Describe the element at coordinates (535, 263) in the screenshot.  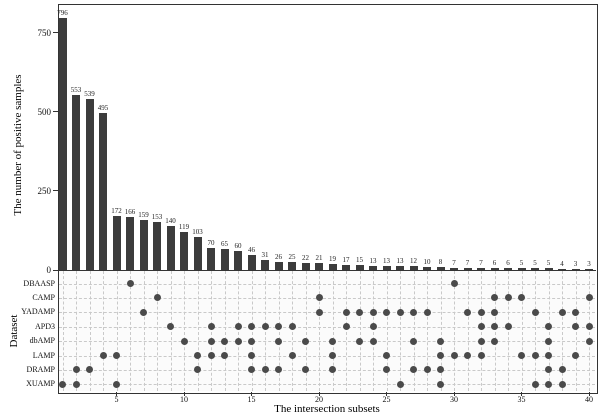
I see `bar-value-label: 5` at that location.